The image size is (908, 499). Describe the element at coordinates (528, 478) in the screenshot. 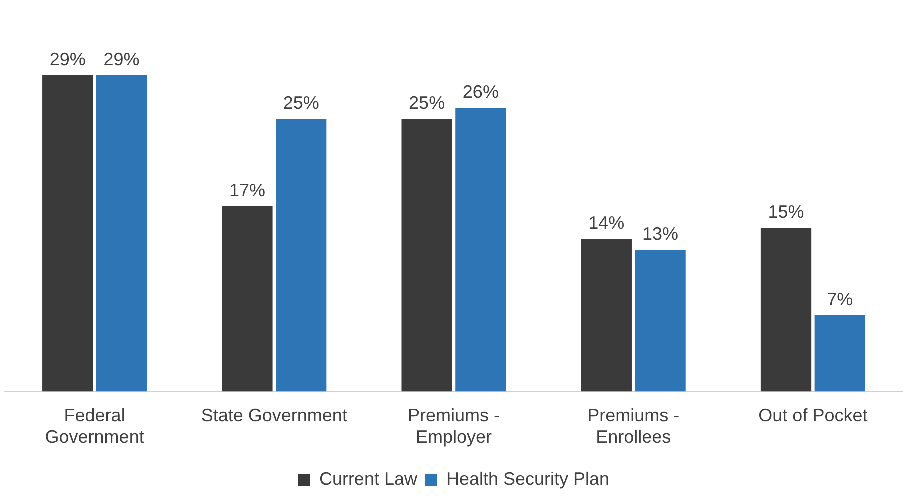

I see `legend-label: Health Security Plan` at that location.